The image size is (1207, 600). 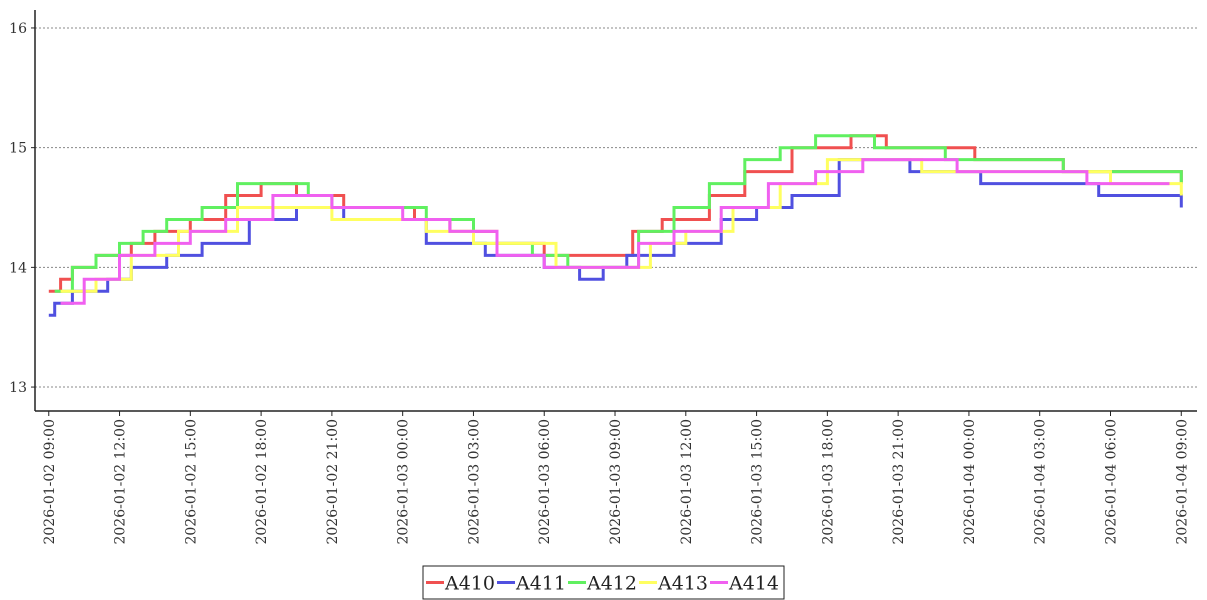 What do you see at coordinates (540, 584) in the screenshot?
I see `legend-label-a411: A411` at bounding box center [540, 584].